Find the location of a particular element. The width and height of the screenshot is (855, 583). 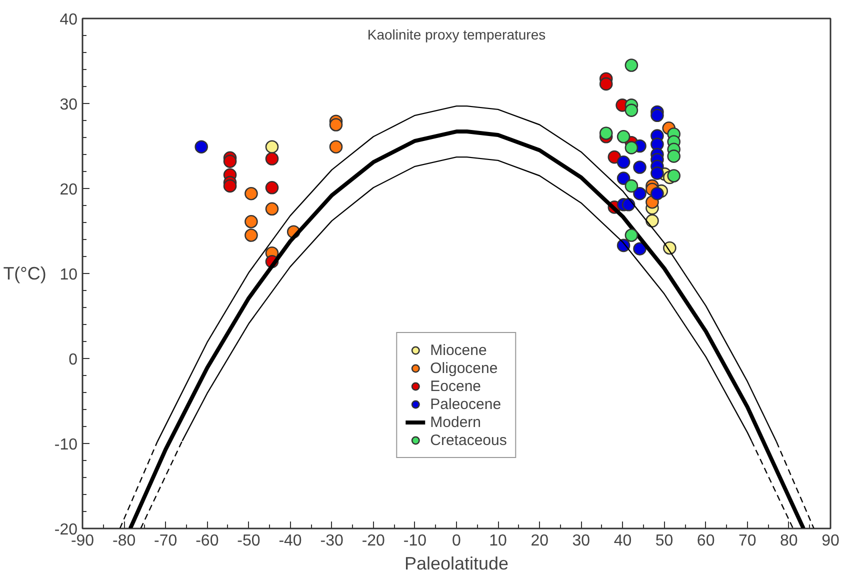

x-tick-label: 90 is located at coordinates (831, 541).